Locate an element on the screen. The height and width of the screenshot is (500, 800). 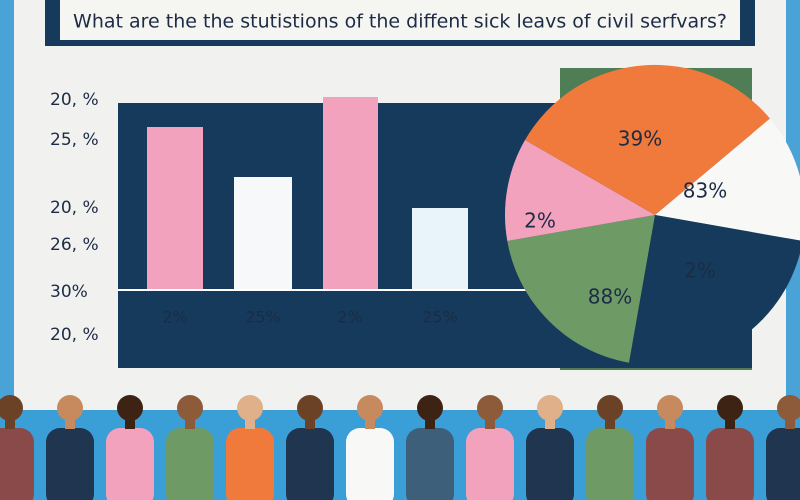
left-edge is located at coordinates (7, 200).